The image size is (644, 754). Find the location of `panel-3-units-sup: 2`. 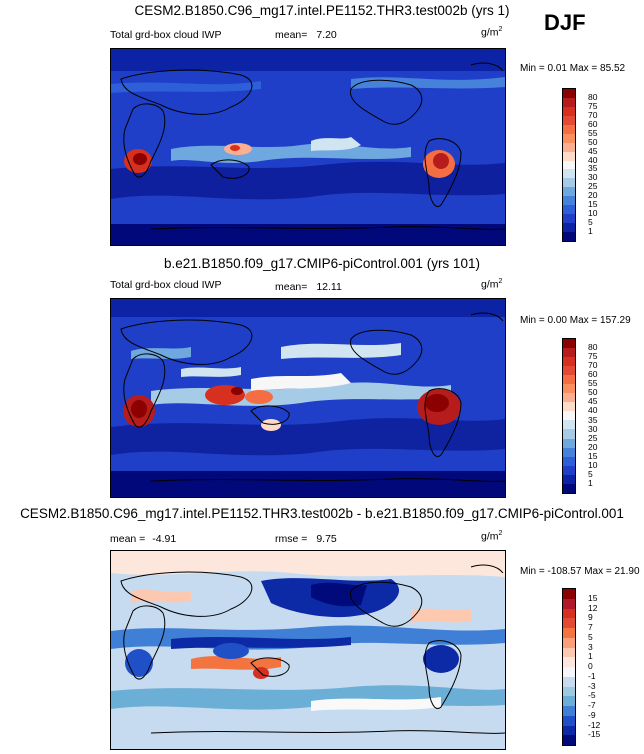

panel-3-units-sup: 2 is located at coordinates (500, 533).